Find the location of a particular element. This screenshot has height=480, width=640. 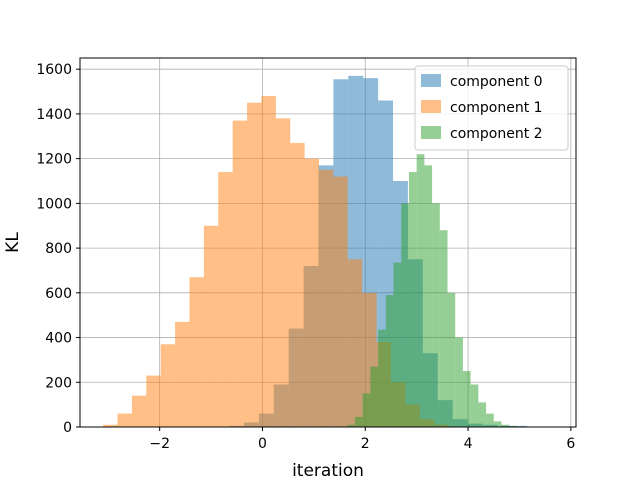

x-tick-label: 4 is located at coordinates (468, 444).